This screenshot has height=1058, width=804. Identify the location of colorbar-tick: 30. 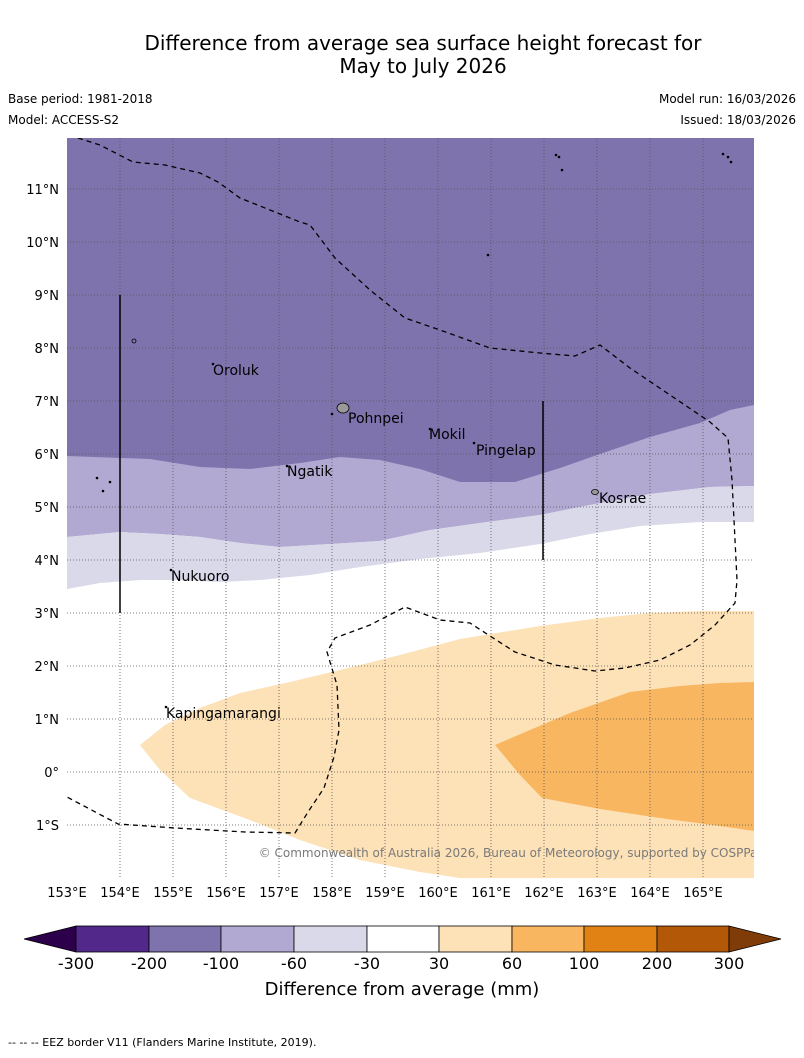
(439, 963).